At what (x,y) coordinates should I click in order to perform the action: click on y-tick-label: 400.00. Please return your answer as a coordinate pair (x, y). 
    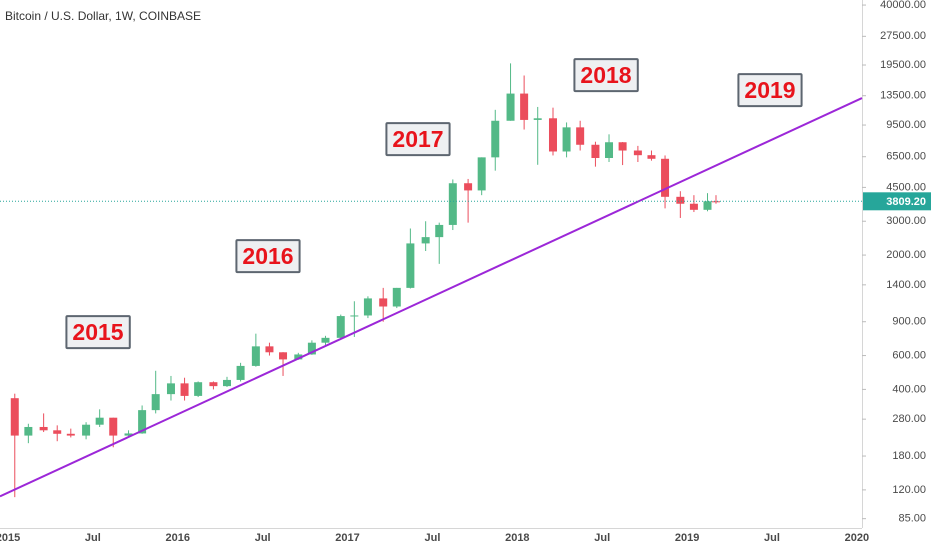
    Looking at the image, I should click on (909, 389).